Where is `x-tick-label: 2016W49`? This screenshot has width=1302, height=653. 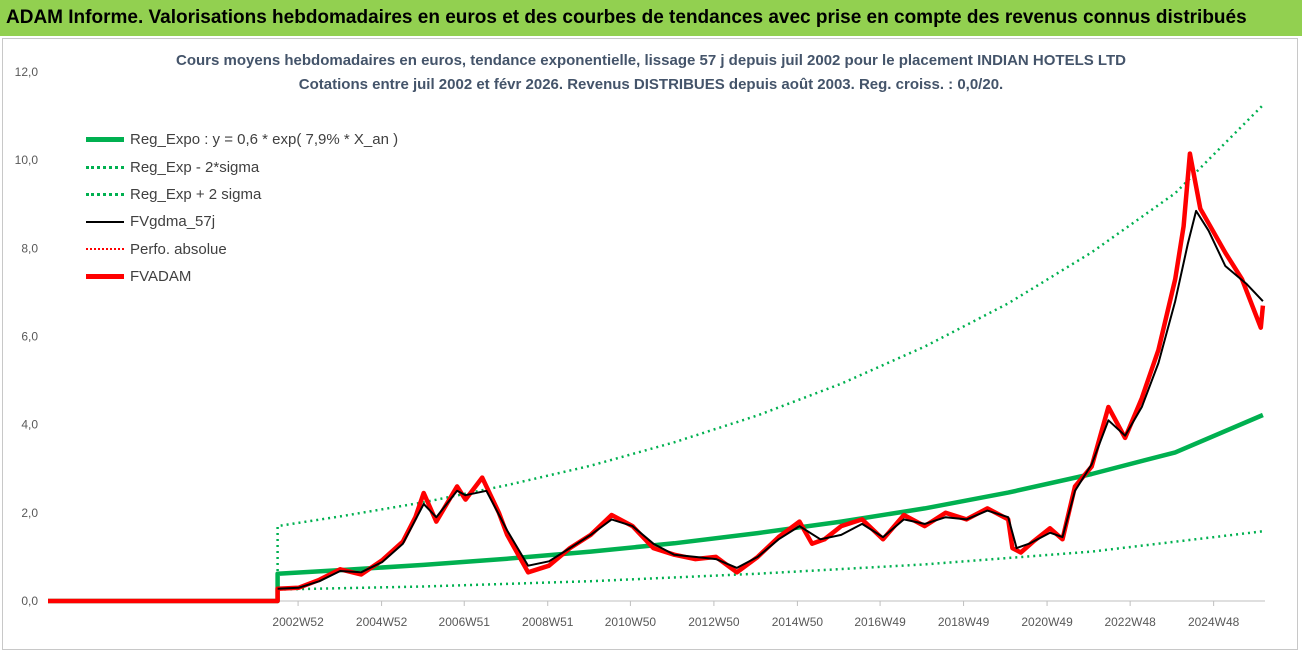 x-tick-label: 2016W49 is located at coordinates (880, 622).